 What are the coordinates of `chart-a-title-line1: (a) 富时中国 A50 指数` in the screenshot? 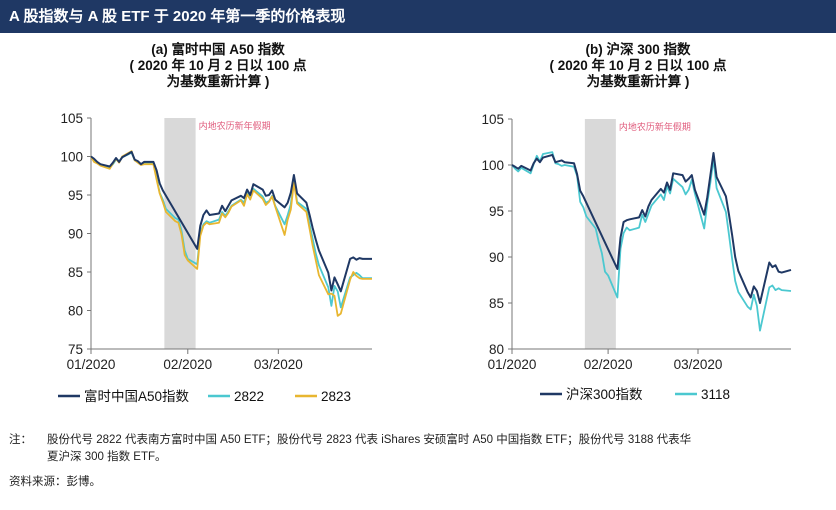 It's located at (218, 49).